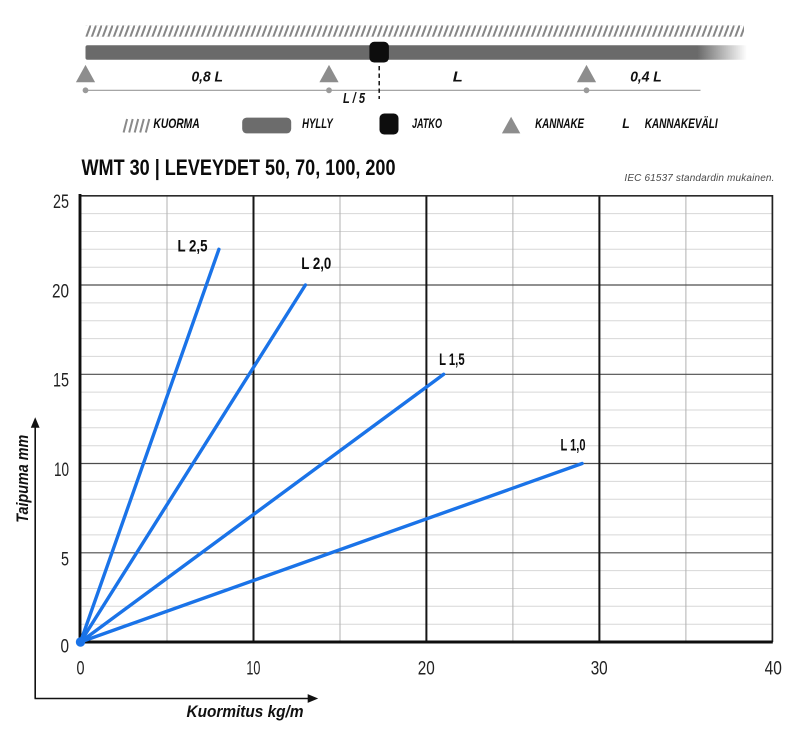 This screenshot has width=800, height=736. I want to click on svg-text: L 2,5, so click(193, 245).